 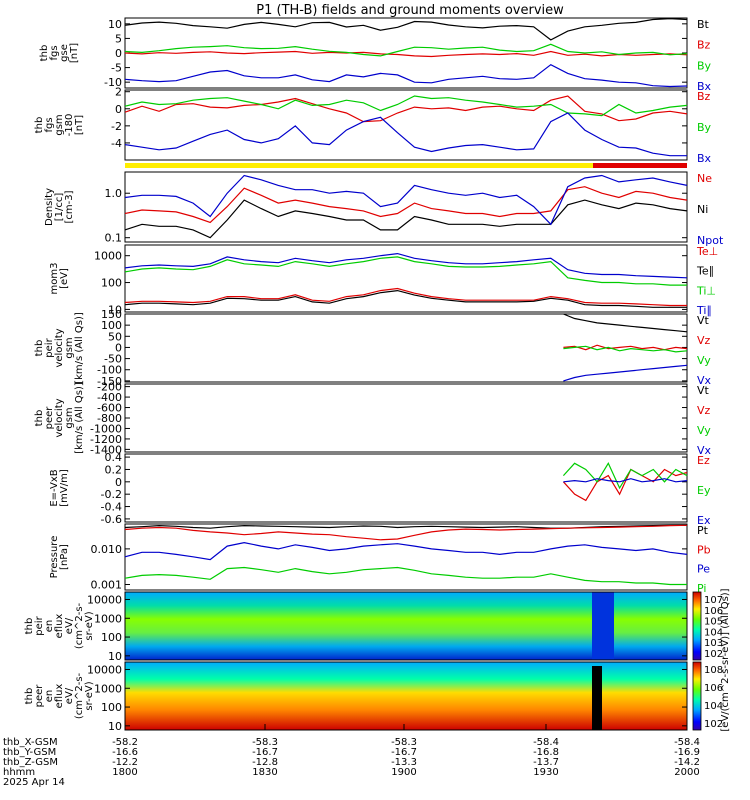 I want to click on y-tick-label: 0, so click(x=118, y=482).